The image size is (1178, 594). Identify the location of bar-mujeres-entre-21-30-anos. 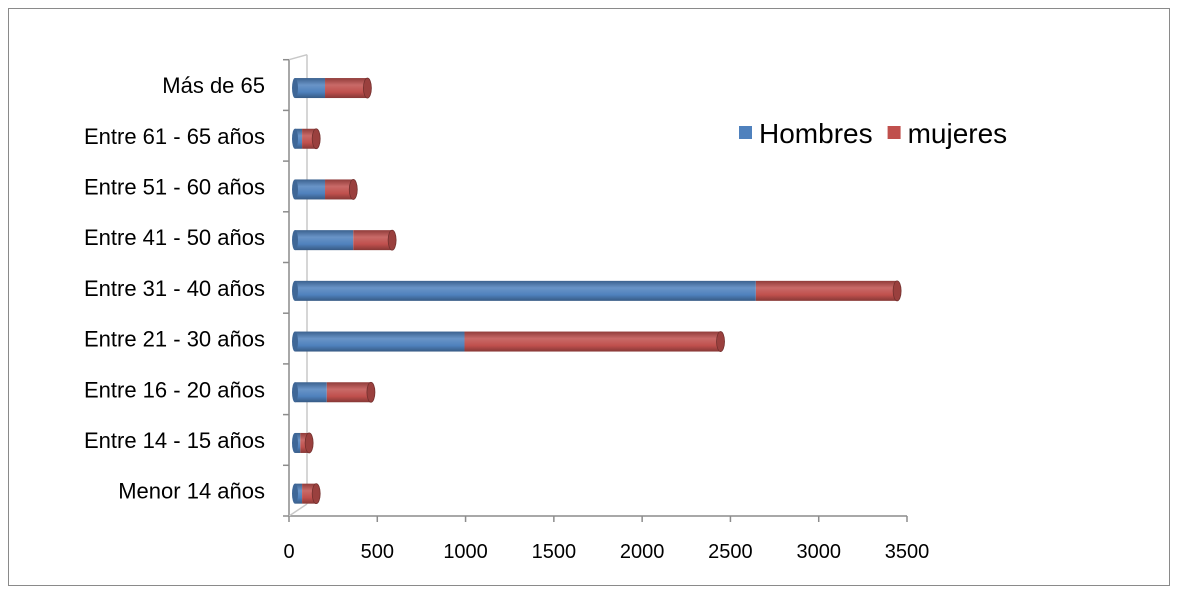
(592, 341).